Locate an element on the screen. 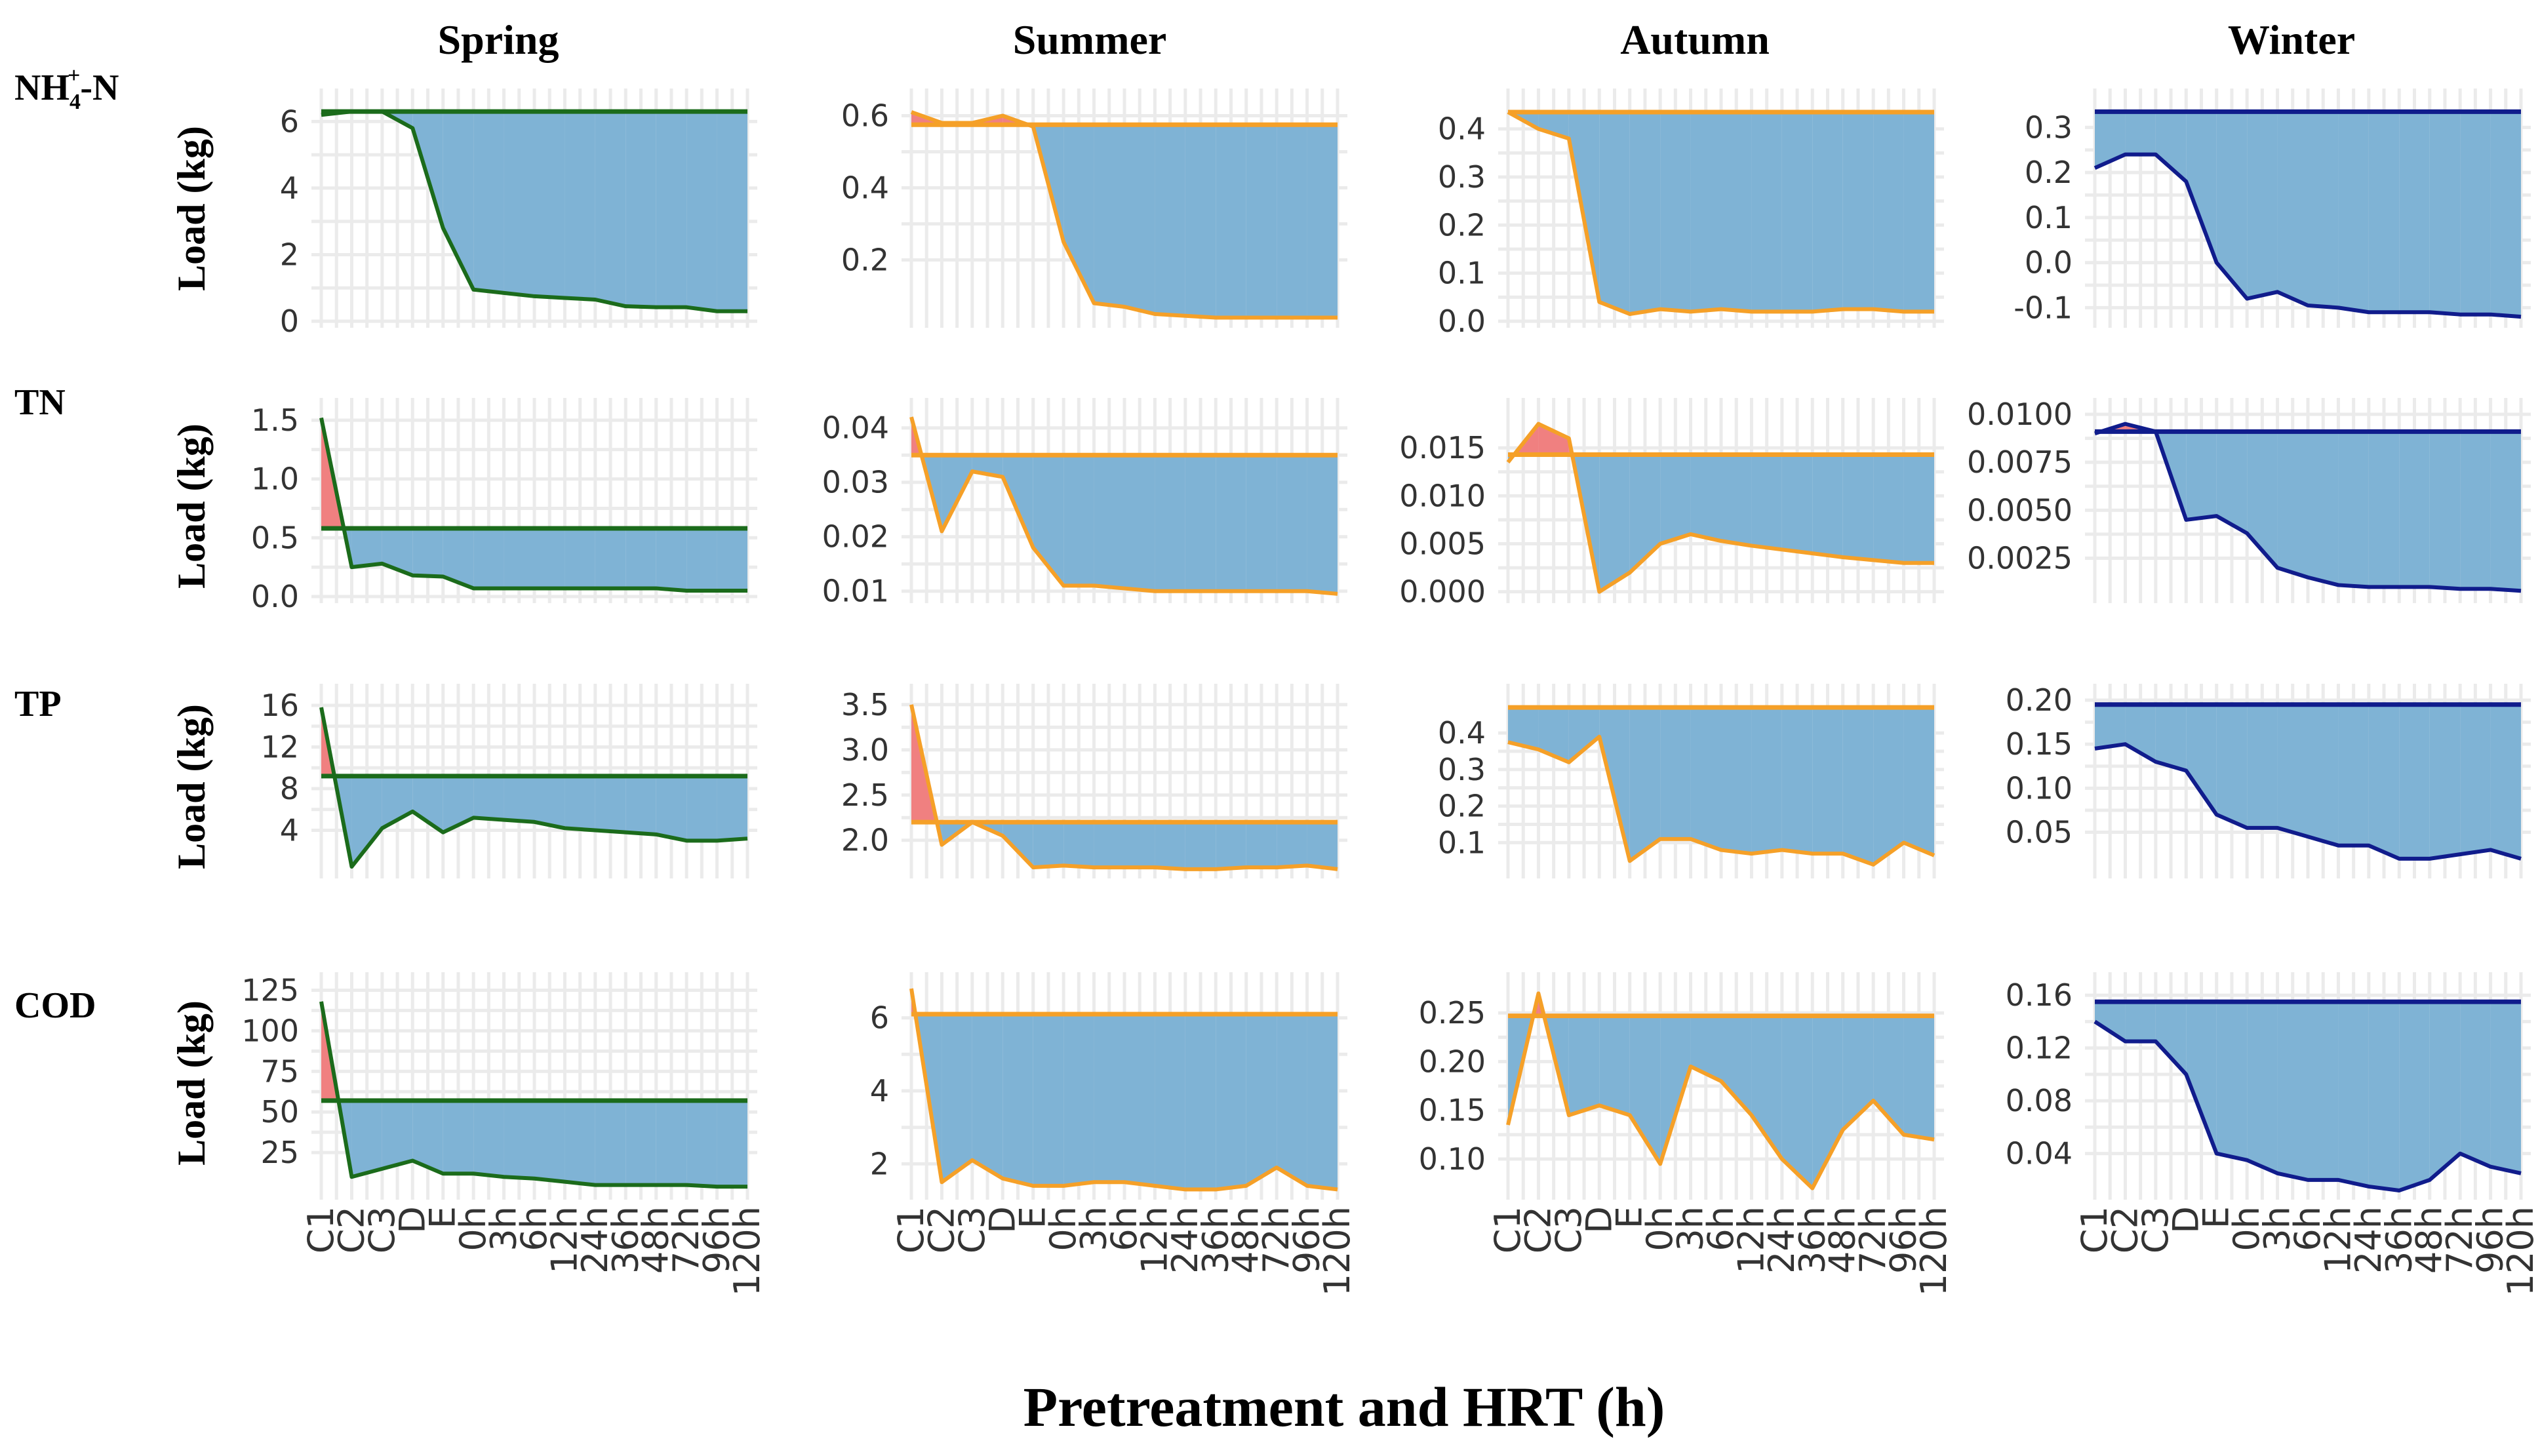  row-label-nh4-sub: 4 is located at coordinates (75, 102).